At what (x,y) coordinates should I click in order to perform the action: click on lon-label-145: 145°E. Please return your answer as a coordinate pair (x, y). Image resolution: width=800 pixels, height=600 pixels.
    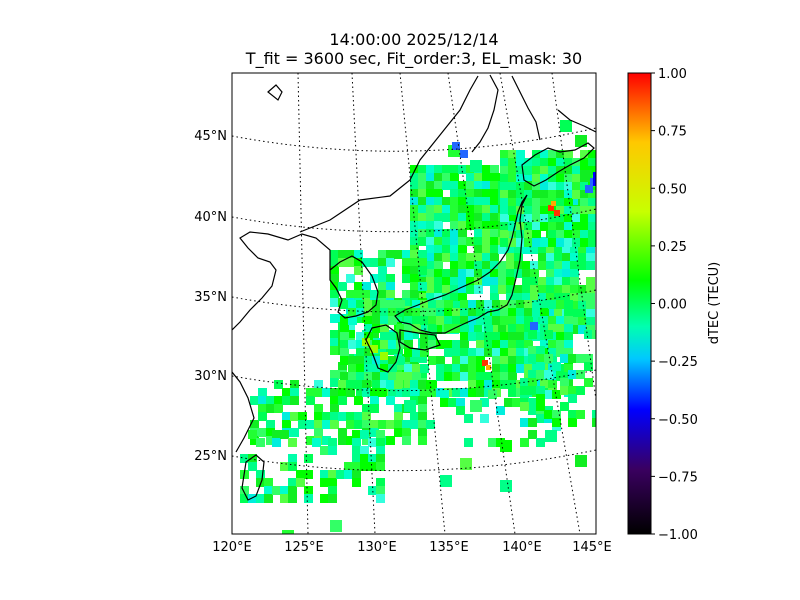
    Looking at the image, I should click on (592, 547).